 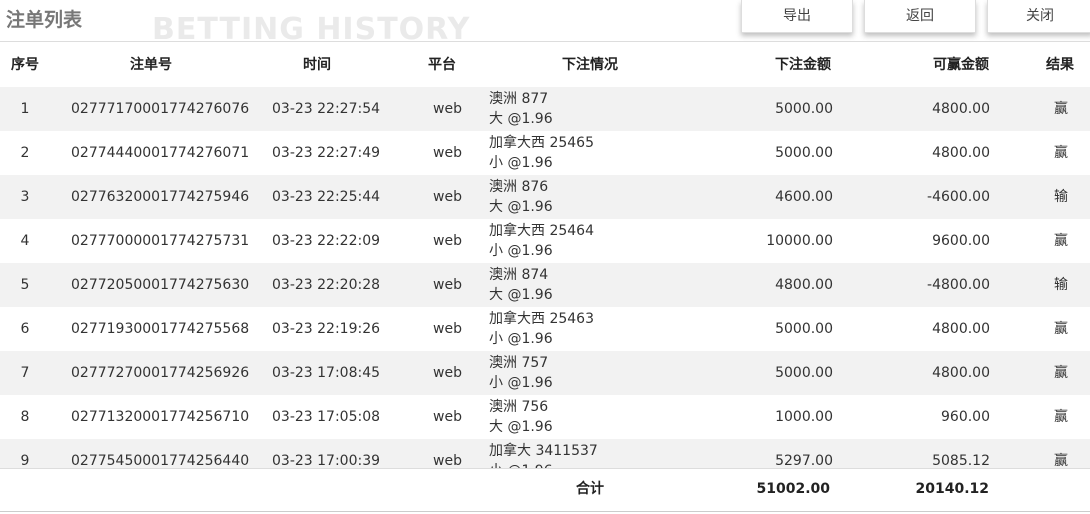 What do you see at coordinates (25, 109) in the screenshot?
I see `row-index: 1` at bounding box center [25, 109].